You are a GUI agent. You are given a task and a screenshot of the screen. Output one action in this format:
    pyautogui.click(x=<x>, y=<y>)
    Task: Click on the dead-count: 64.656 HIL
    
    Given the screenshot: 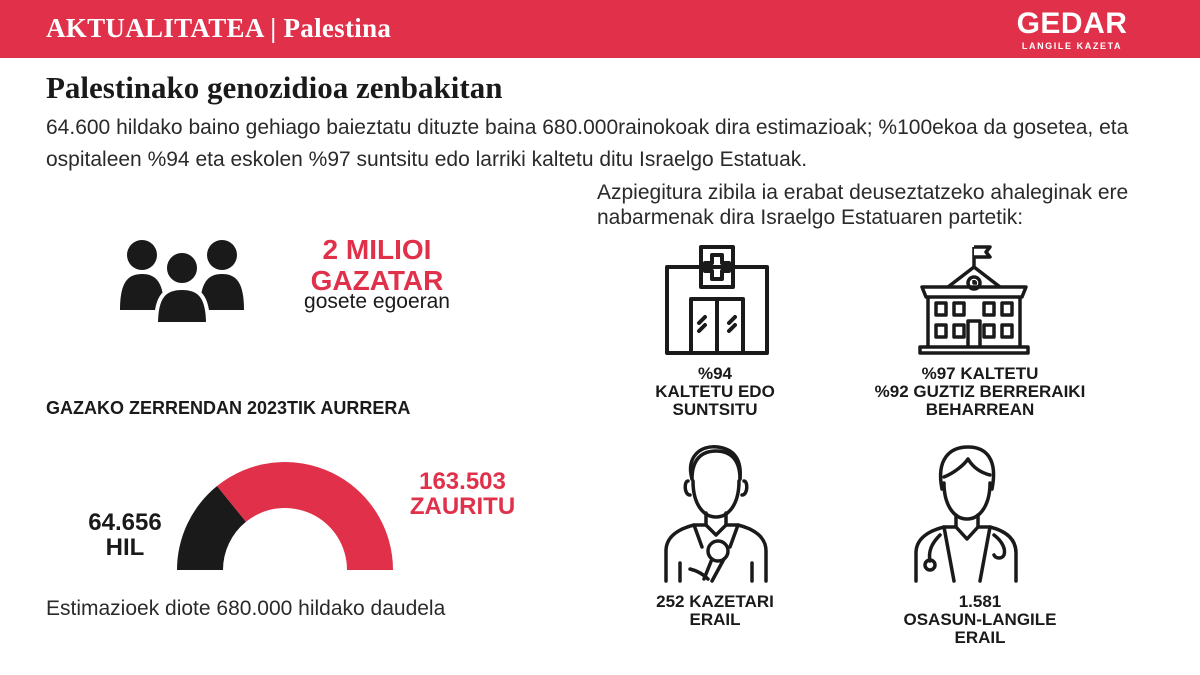 What is the action you would take?
    pyautogui.click(x=125, y=535)
    